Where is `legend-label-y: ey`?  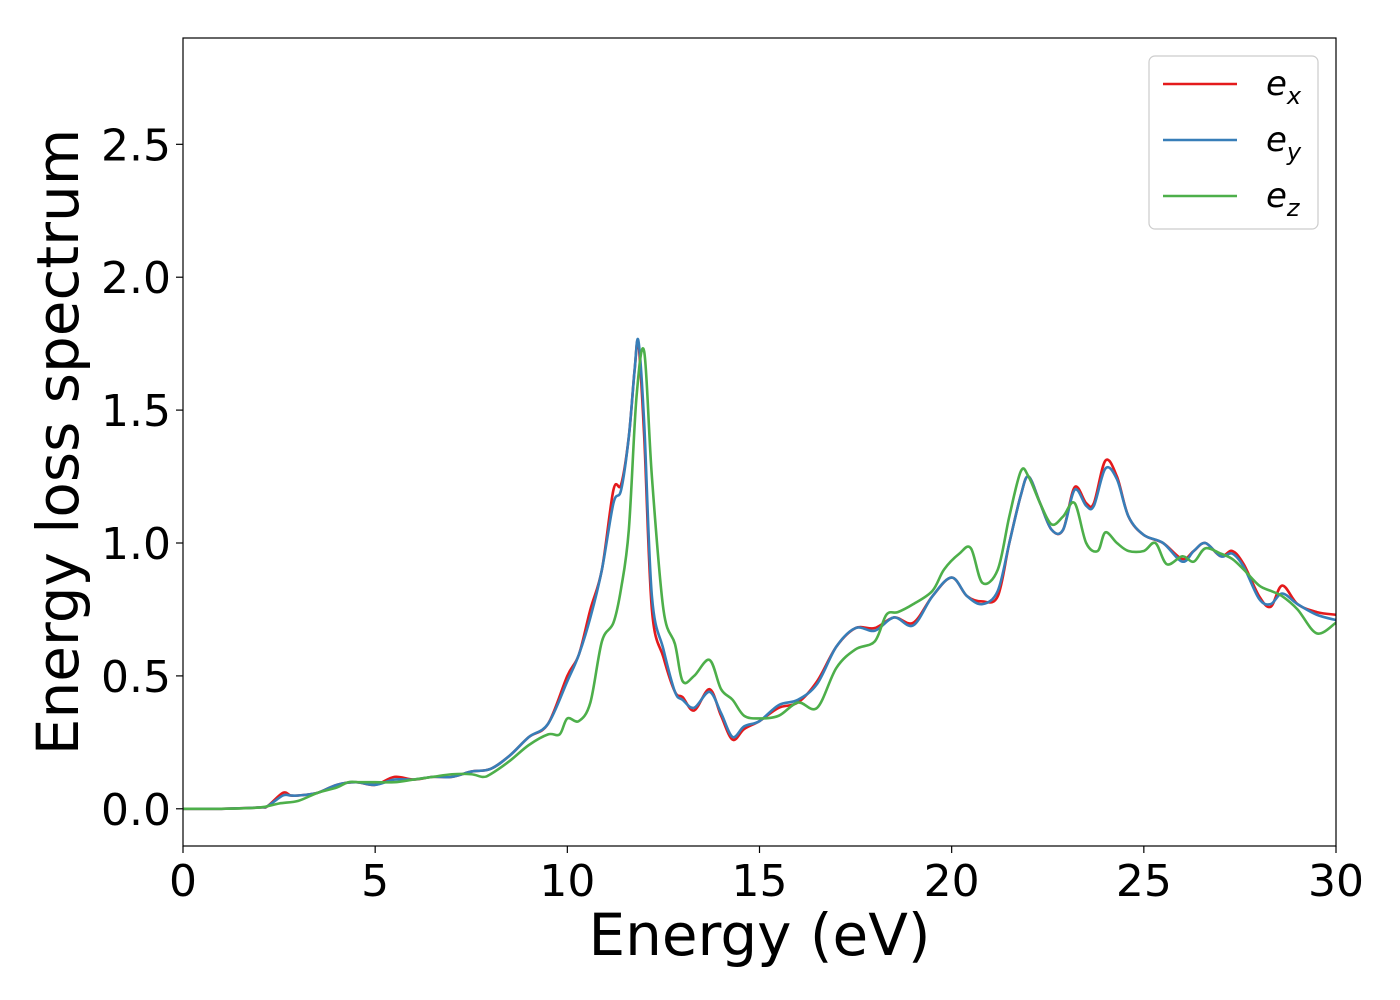 legend-label-y: ey is located at coordinates (1284, 143).